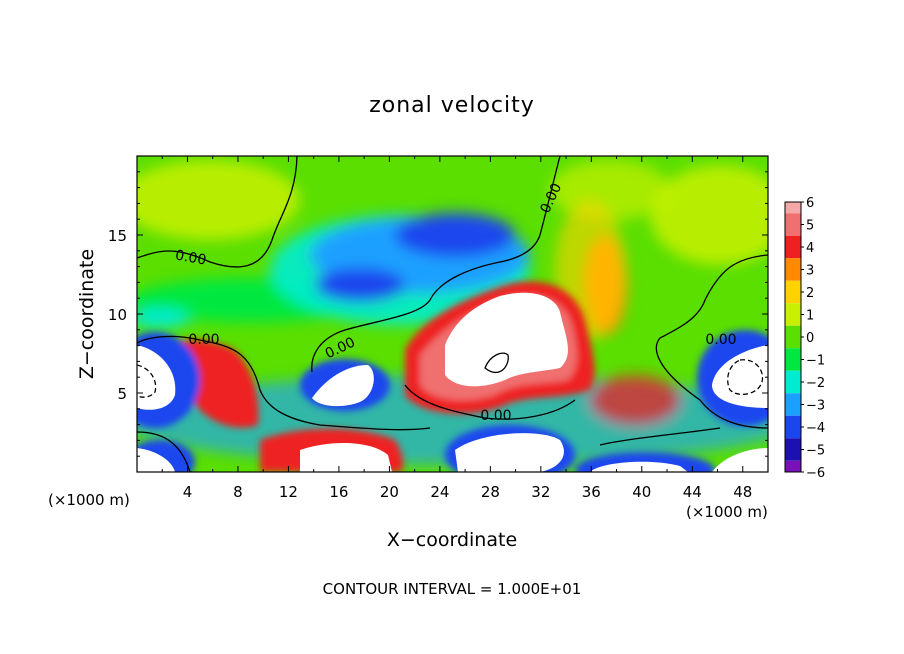 The height and width of the screenshot is (654, 904). Describe the element at coordinates (455, 235) in the screenshot. I see `dark-blue-upper-a` at that location.